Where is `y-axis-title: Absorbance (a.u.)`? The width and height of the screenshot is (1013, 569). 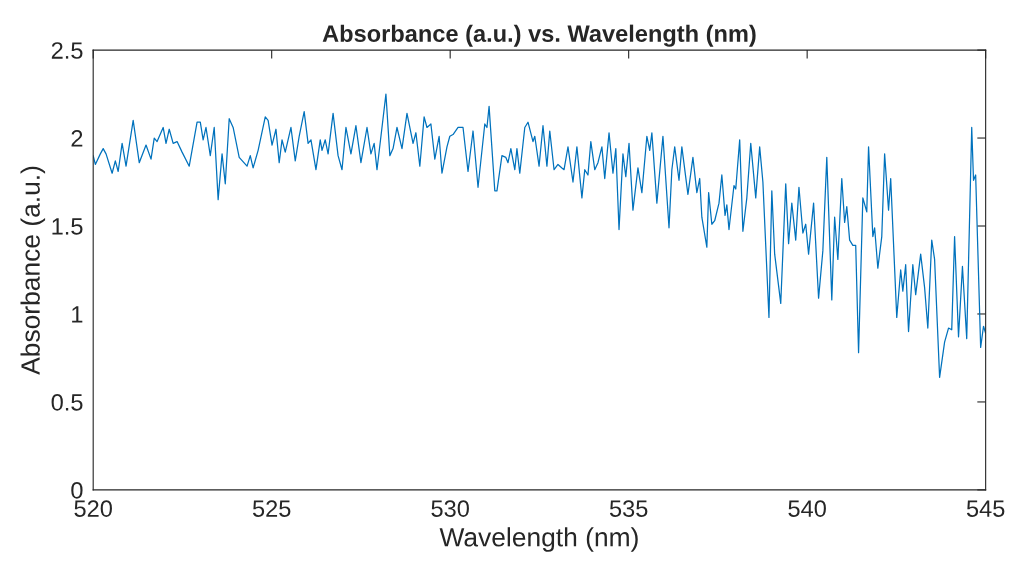
y-axis-title: Absorbance (a.u.) is located at coordinates (33, 270).